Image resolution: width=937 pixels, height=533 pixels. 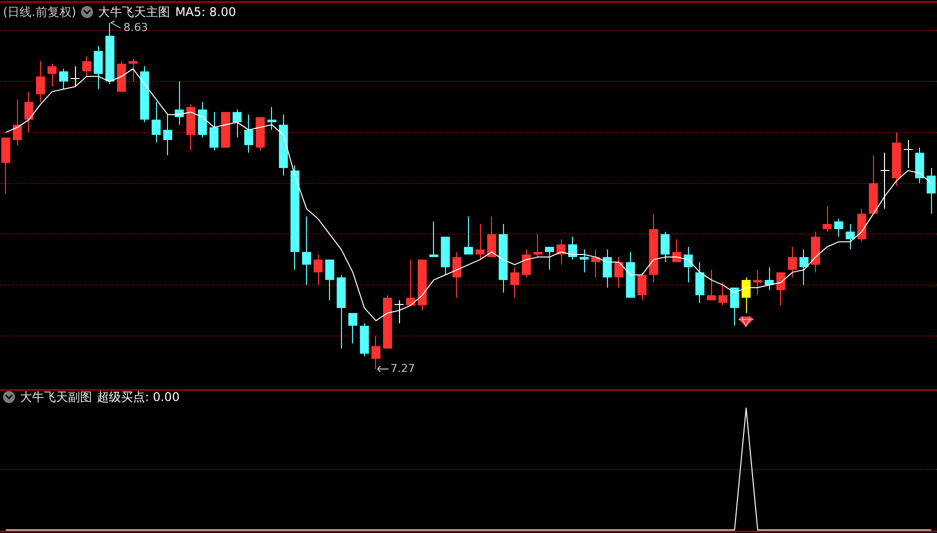 What do you see at coordinates (134, 12) in the screenshot?
I see `chart-subtitle: 大牛飞天主图` at bounding box center [134, 12].